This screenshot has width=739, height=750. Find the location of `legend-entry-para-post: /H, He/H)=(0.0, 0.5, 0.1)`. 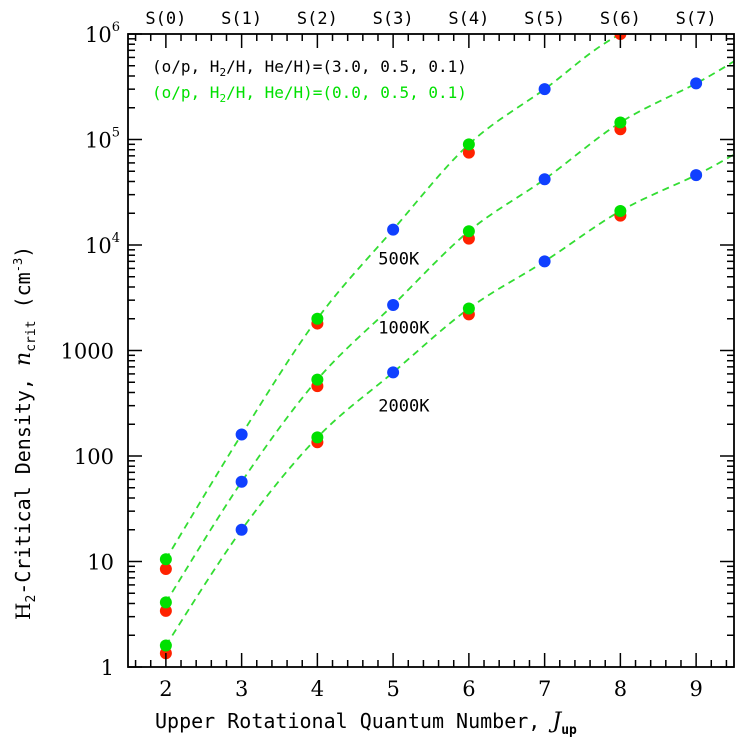

legend-entry-para-post: /H, He/H)=(0.0, 0.5, 0.1) is located at coordinates (346, 92).